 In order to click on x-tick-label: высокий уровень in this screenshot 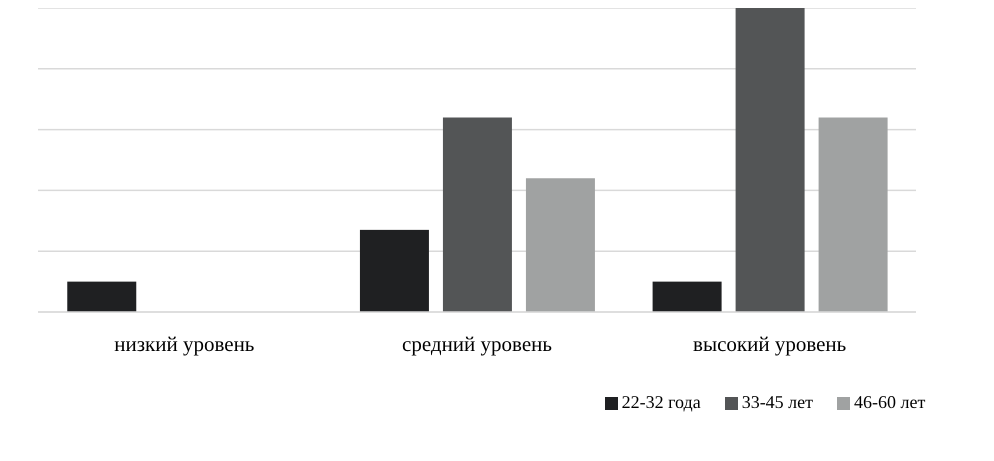, I will do `click(769, 344)`.